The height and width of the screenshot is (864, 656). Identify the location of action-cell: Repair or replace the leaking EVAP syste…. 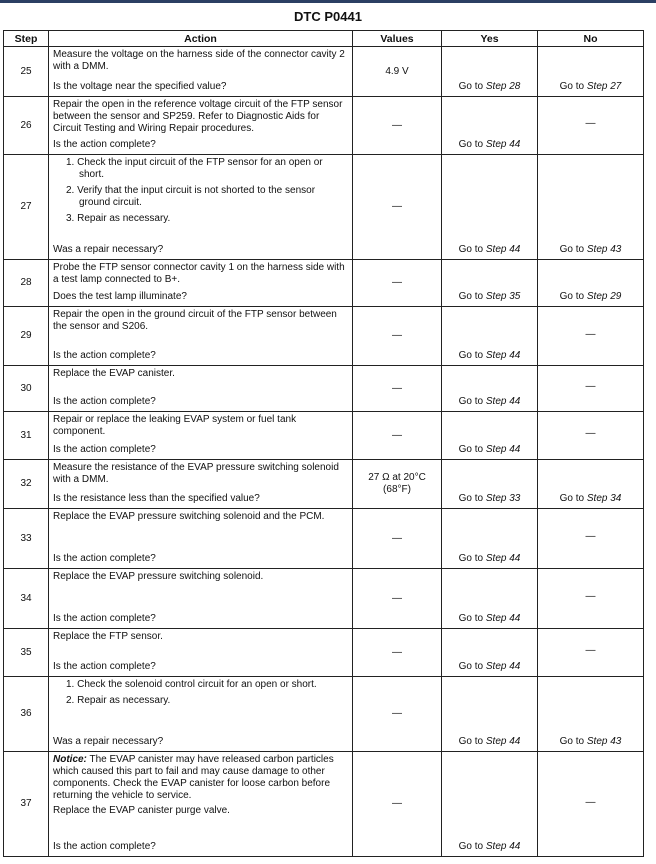
(200, 435).